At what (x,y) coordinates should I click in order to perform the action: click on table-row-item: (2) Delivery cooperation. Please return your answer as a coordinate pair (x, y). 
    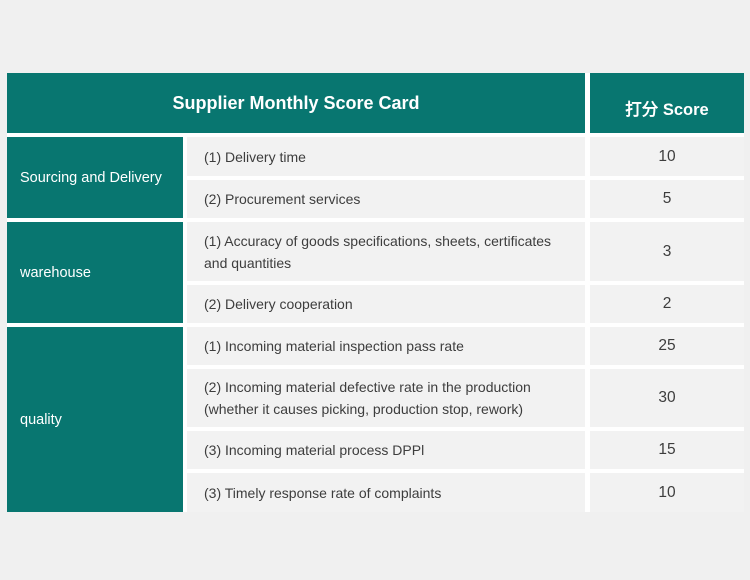
    Looking at the image, I should click on (386, 304).